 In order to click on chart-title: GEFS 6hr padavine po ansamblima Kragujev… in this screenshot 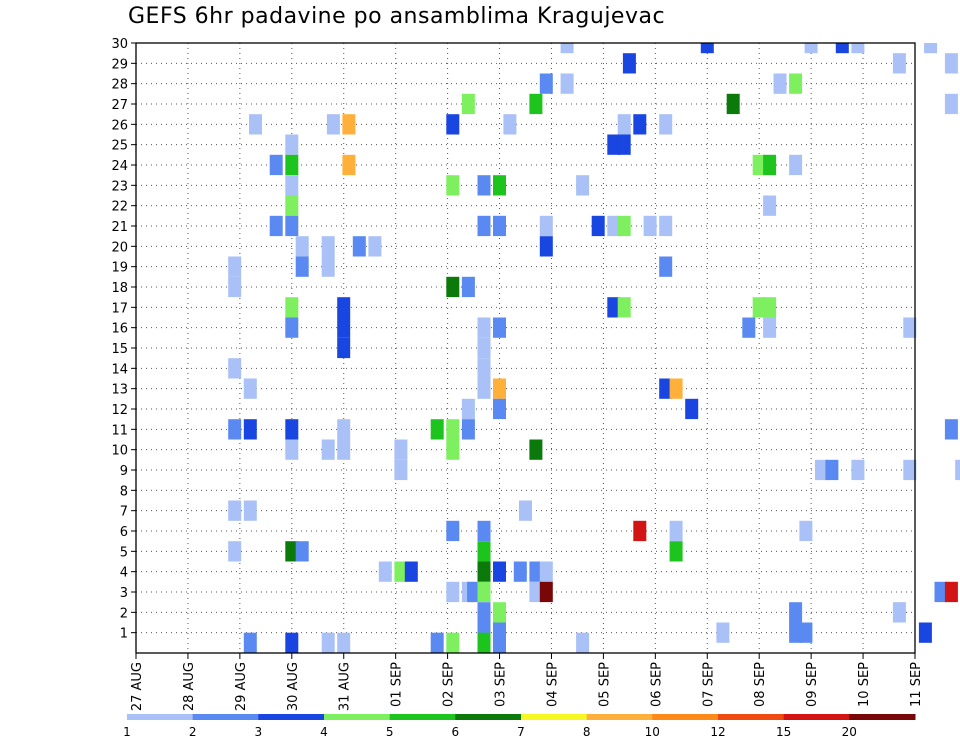, I will do `click(397, 16)`.